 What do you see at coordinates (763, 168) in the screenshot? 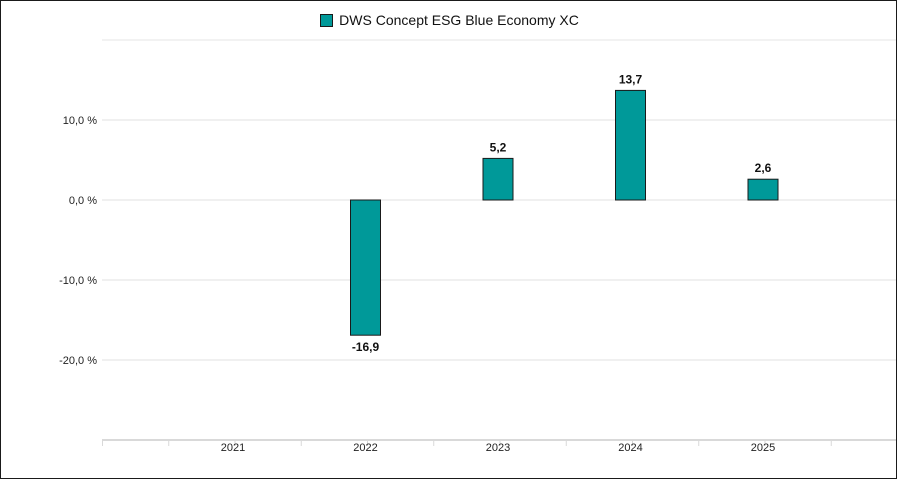
I see `data-label: 2,6` at bounding box center [763, 168].